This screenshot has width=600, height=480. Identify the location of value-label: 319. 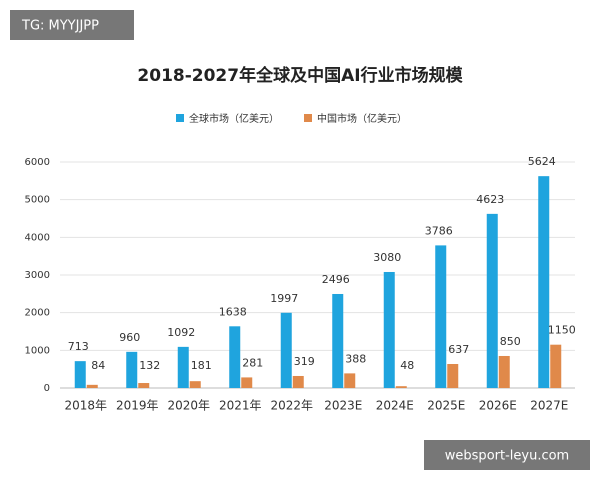
(304, 361).